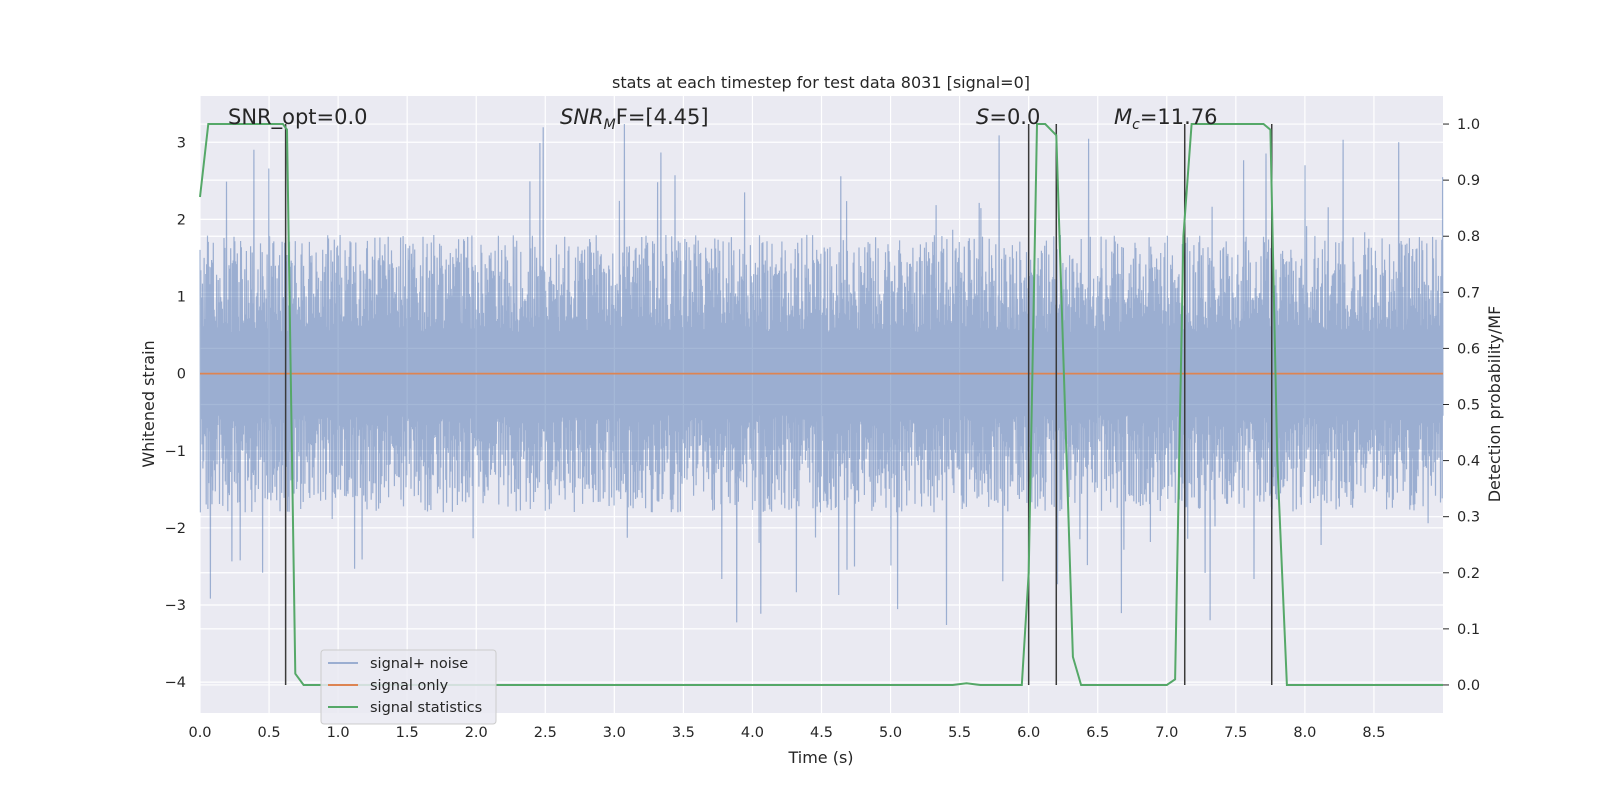  Describe the element at coordinates (1097, 733) in the screenshot. I see `x-tick-label: 6.5` at that location.